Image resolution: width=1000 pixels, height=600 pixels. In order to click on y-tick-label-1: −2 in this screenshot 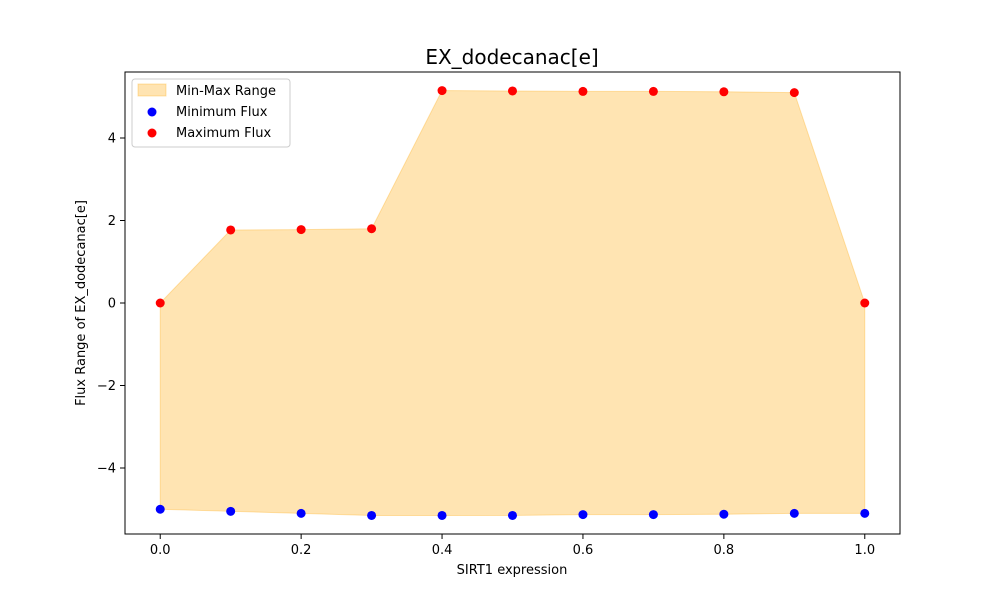, I will do `click(106, 386)`.